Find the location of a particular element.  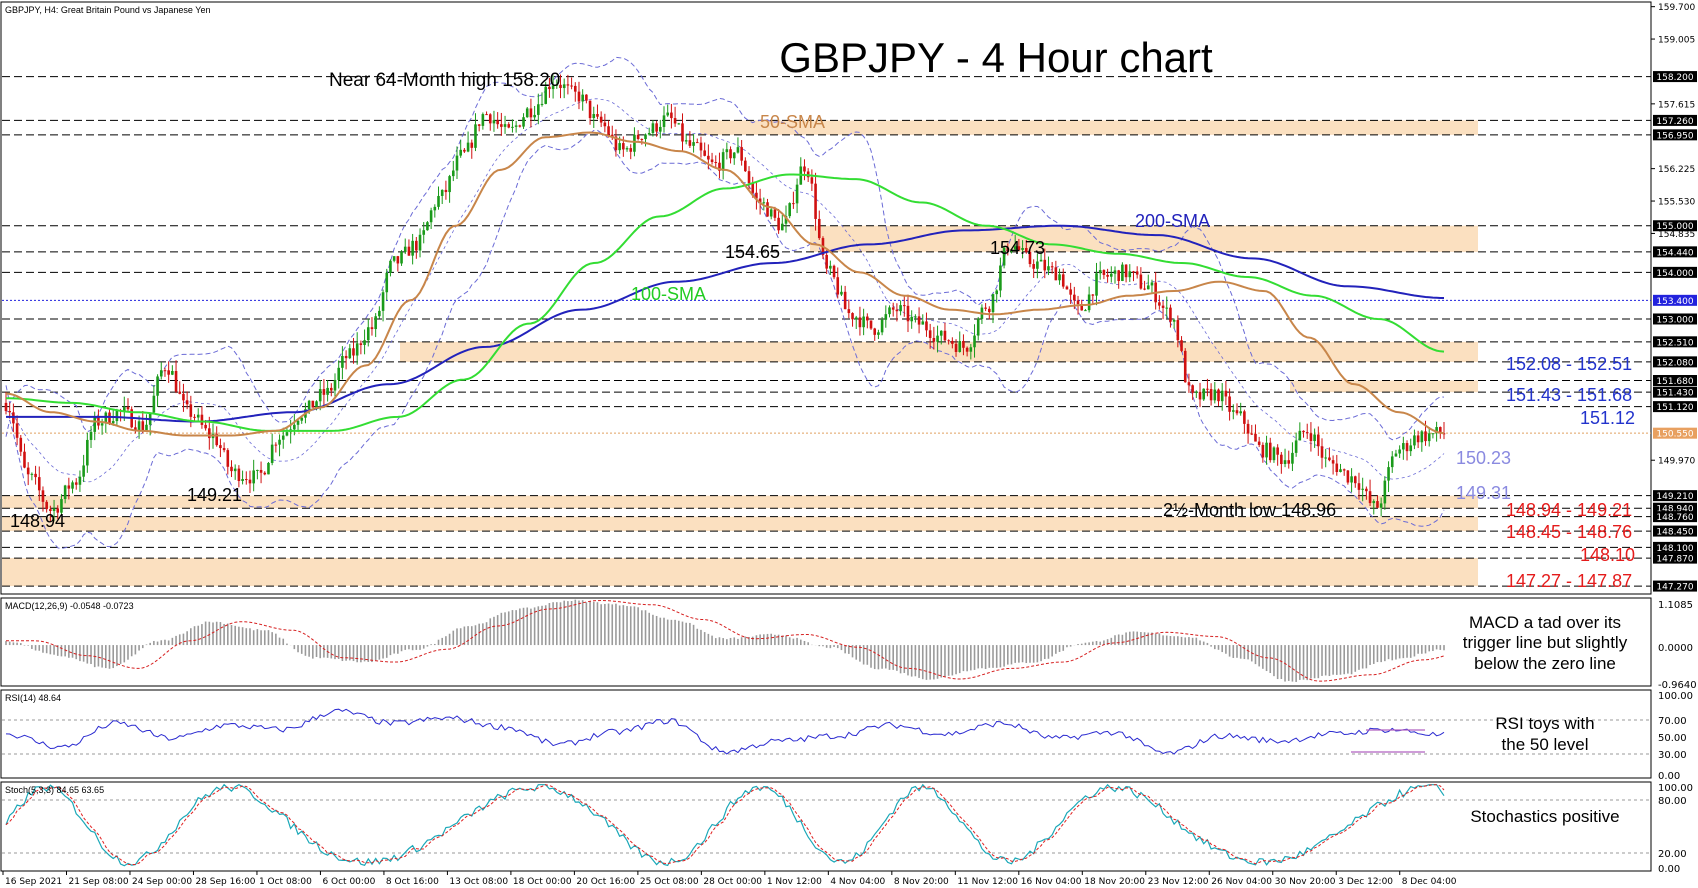

price-axis-label: 154.835 is located at coordinates (1673, 235).